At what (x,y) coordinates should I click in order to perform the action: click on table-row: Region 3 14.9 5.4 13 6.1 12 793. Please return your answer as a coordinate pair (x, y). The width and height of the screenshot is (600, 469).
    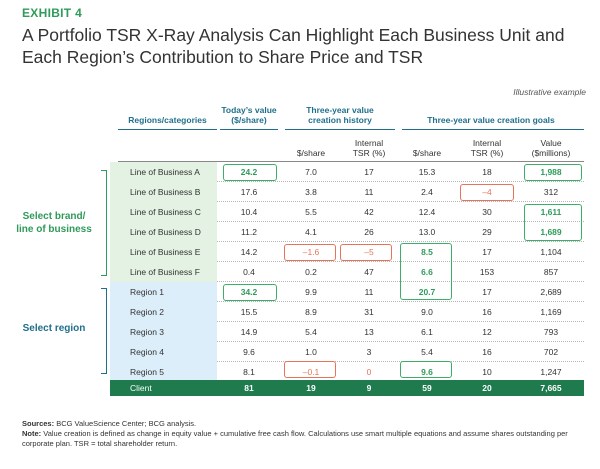
    Looking at the image, I should click on (351, 332).